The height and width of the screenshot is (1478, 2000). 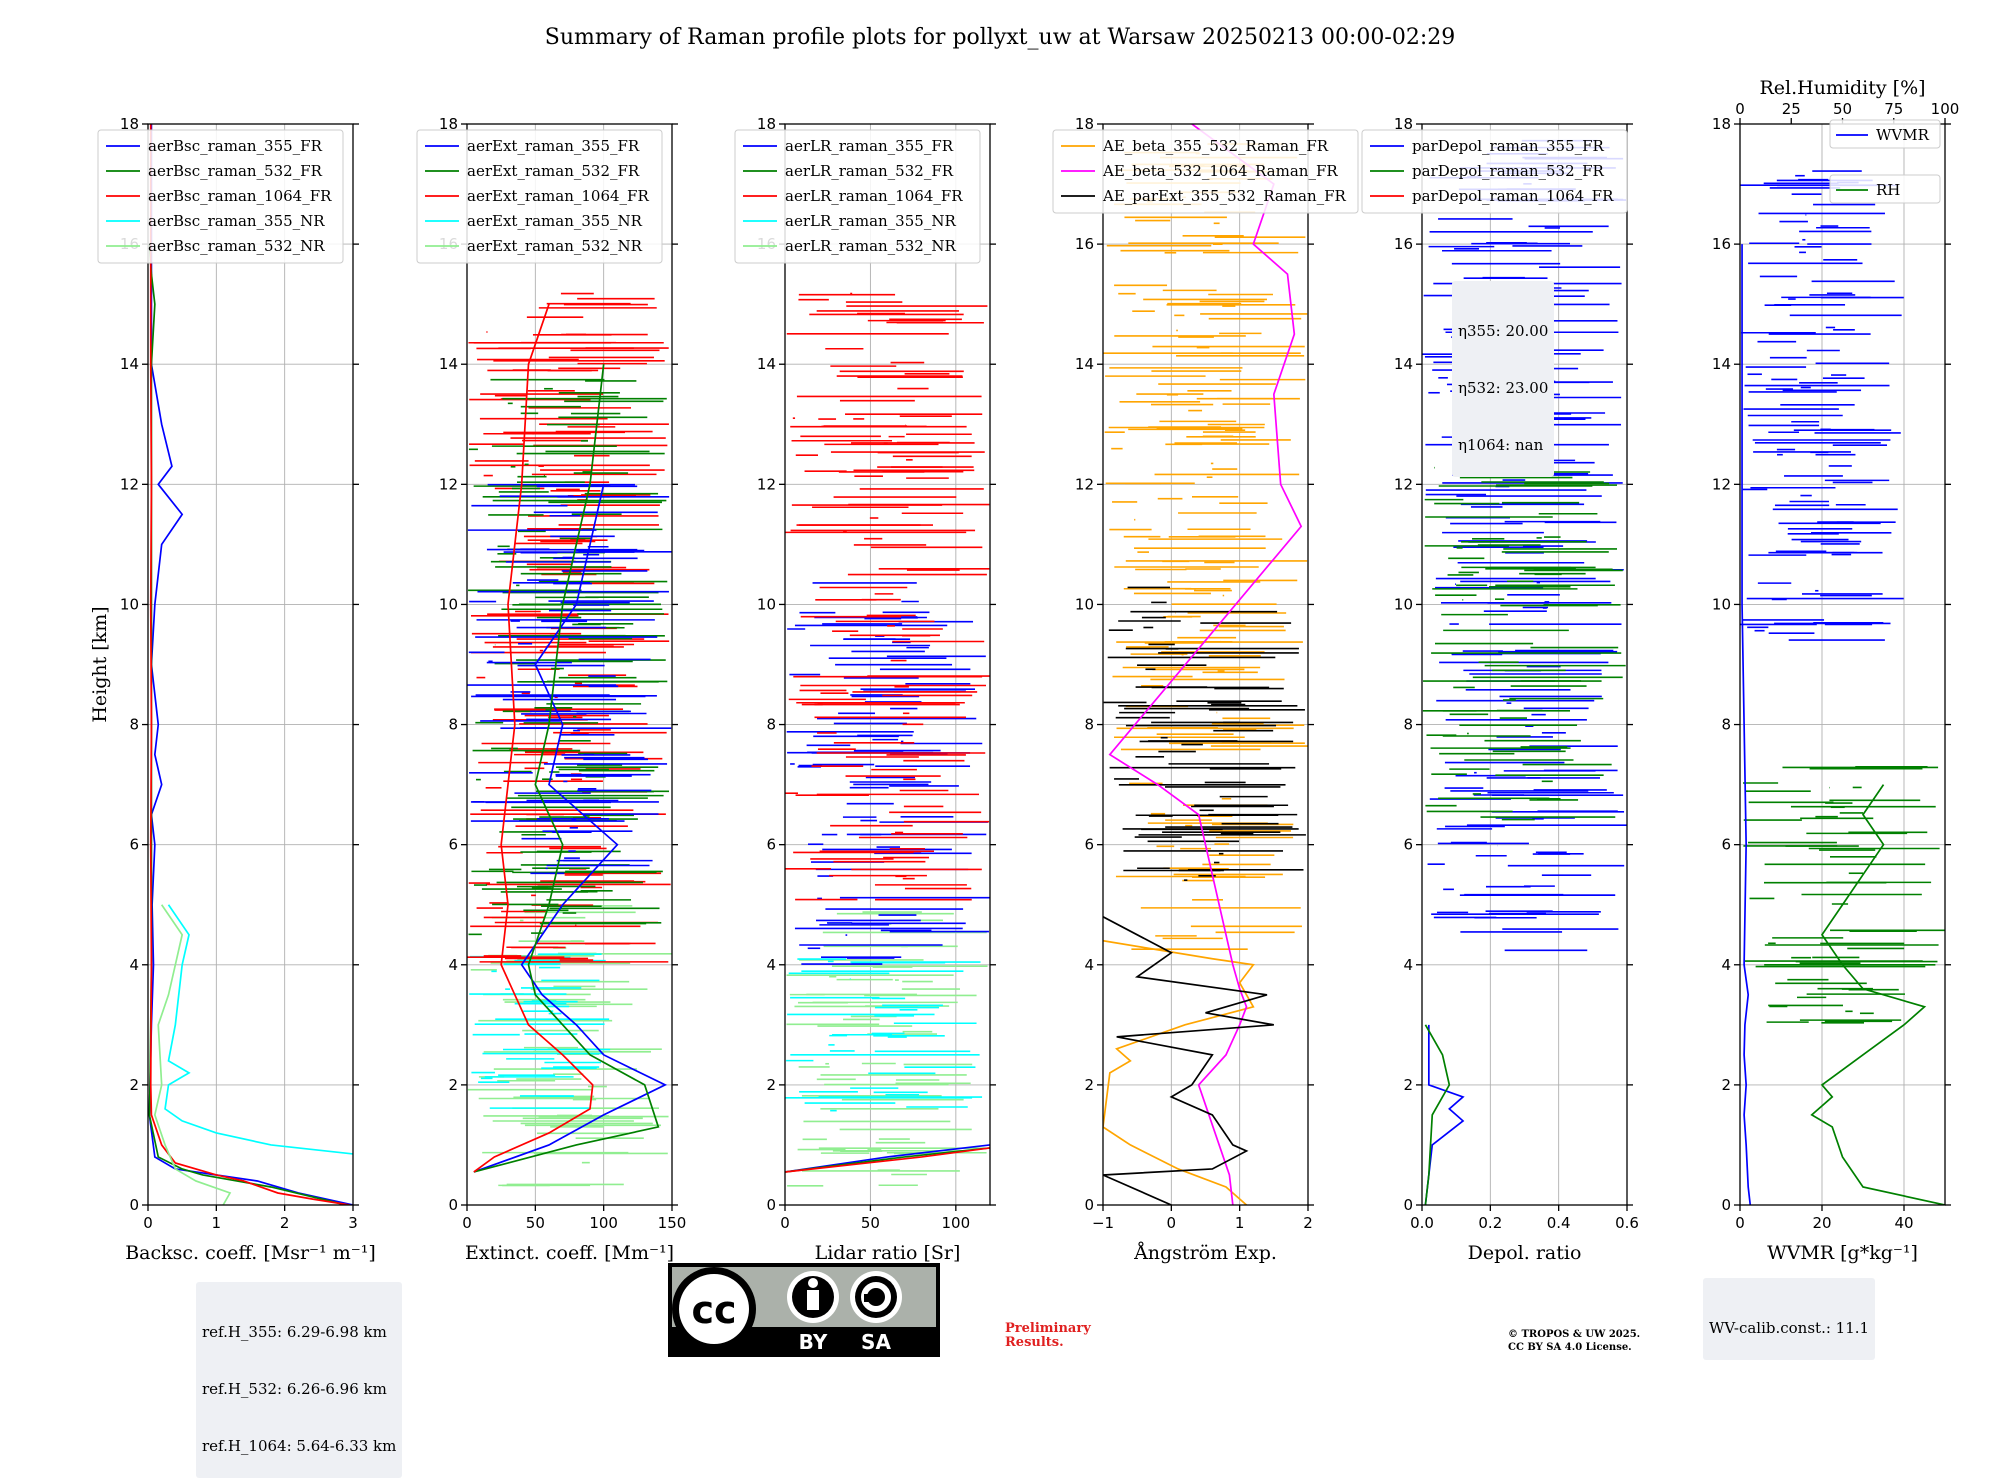 I want to click on legend-box-depol, so click(x=1494, y=171).